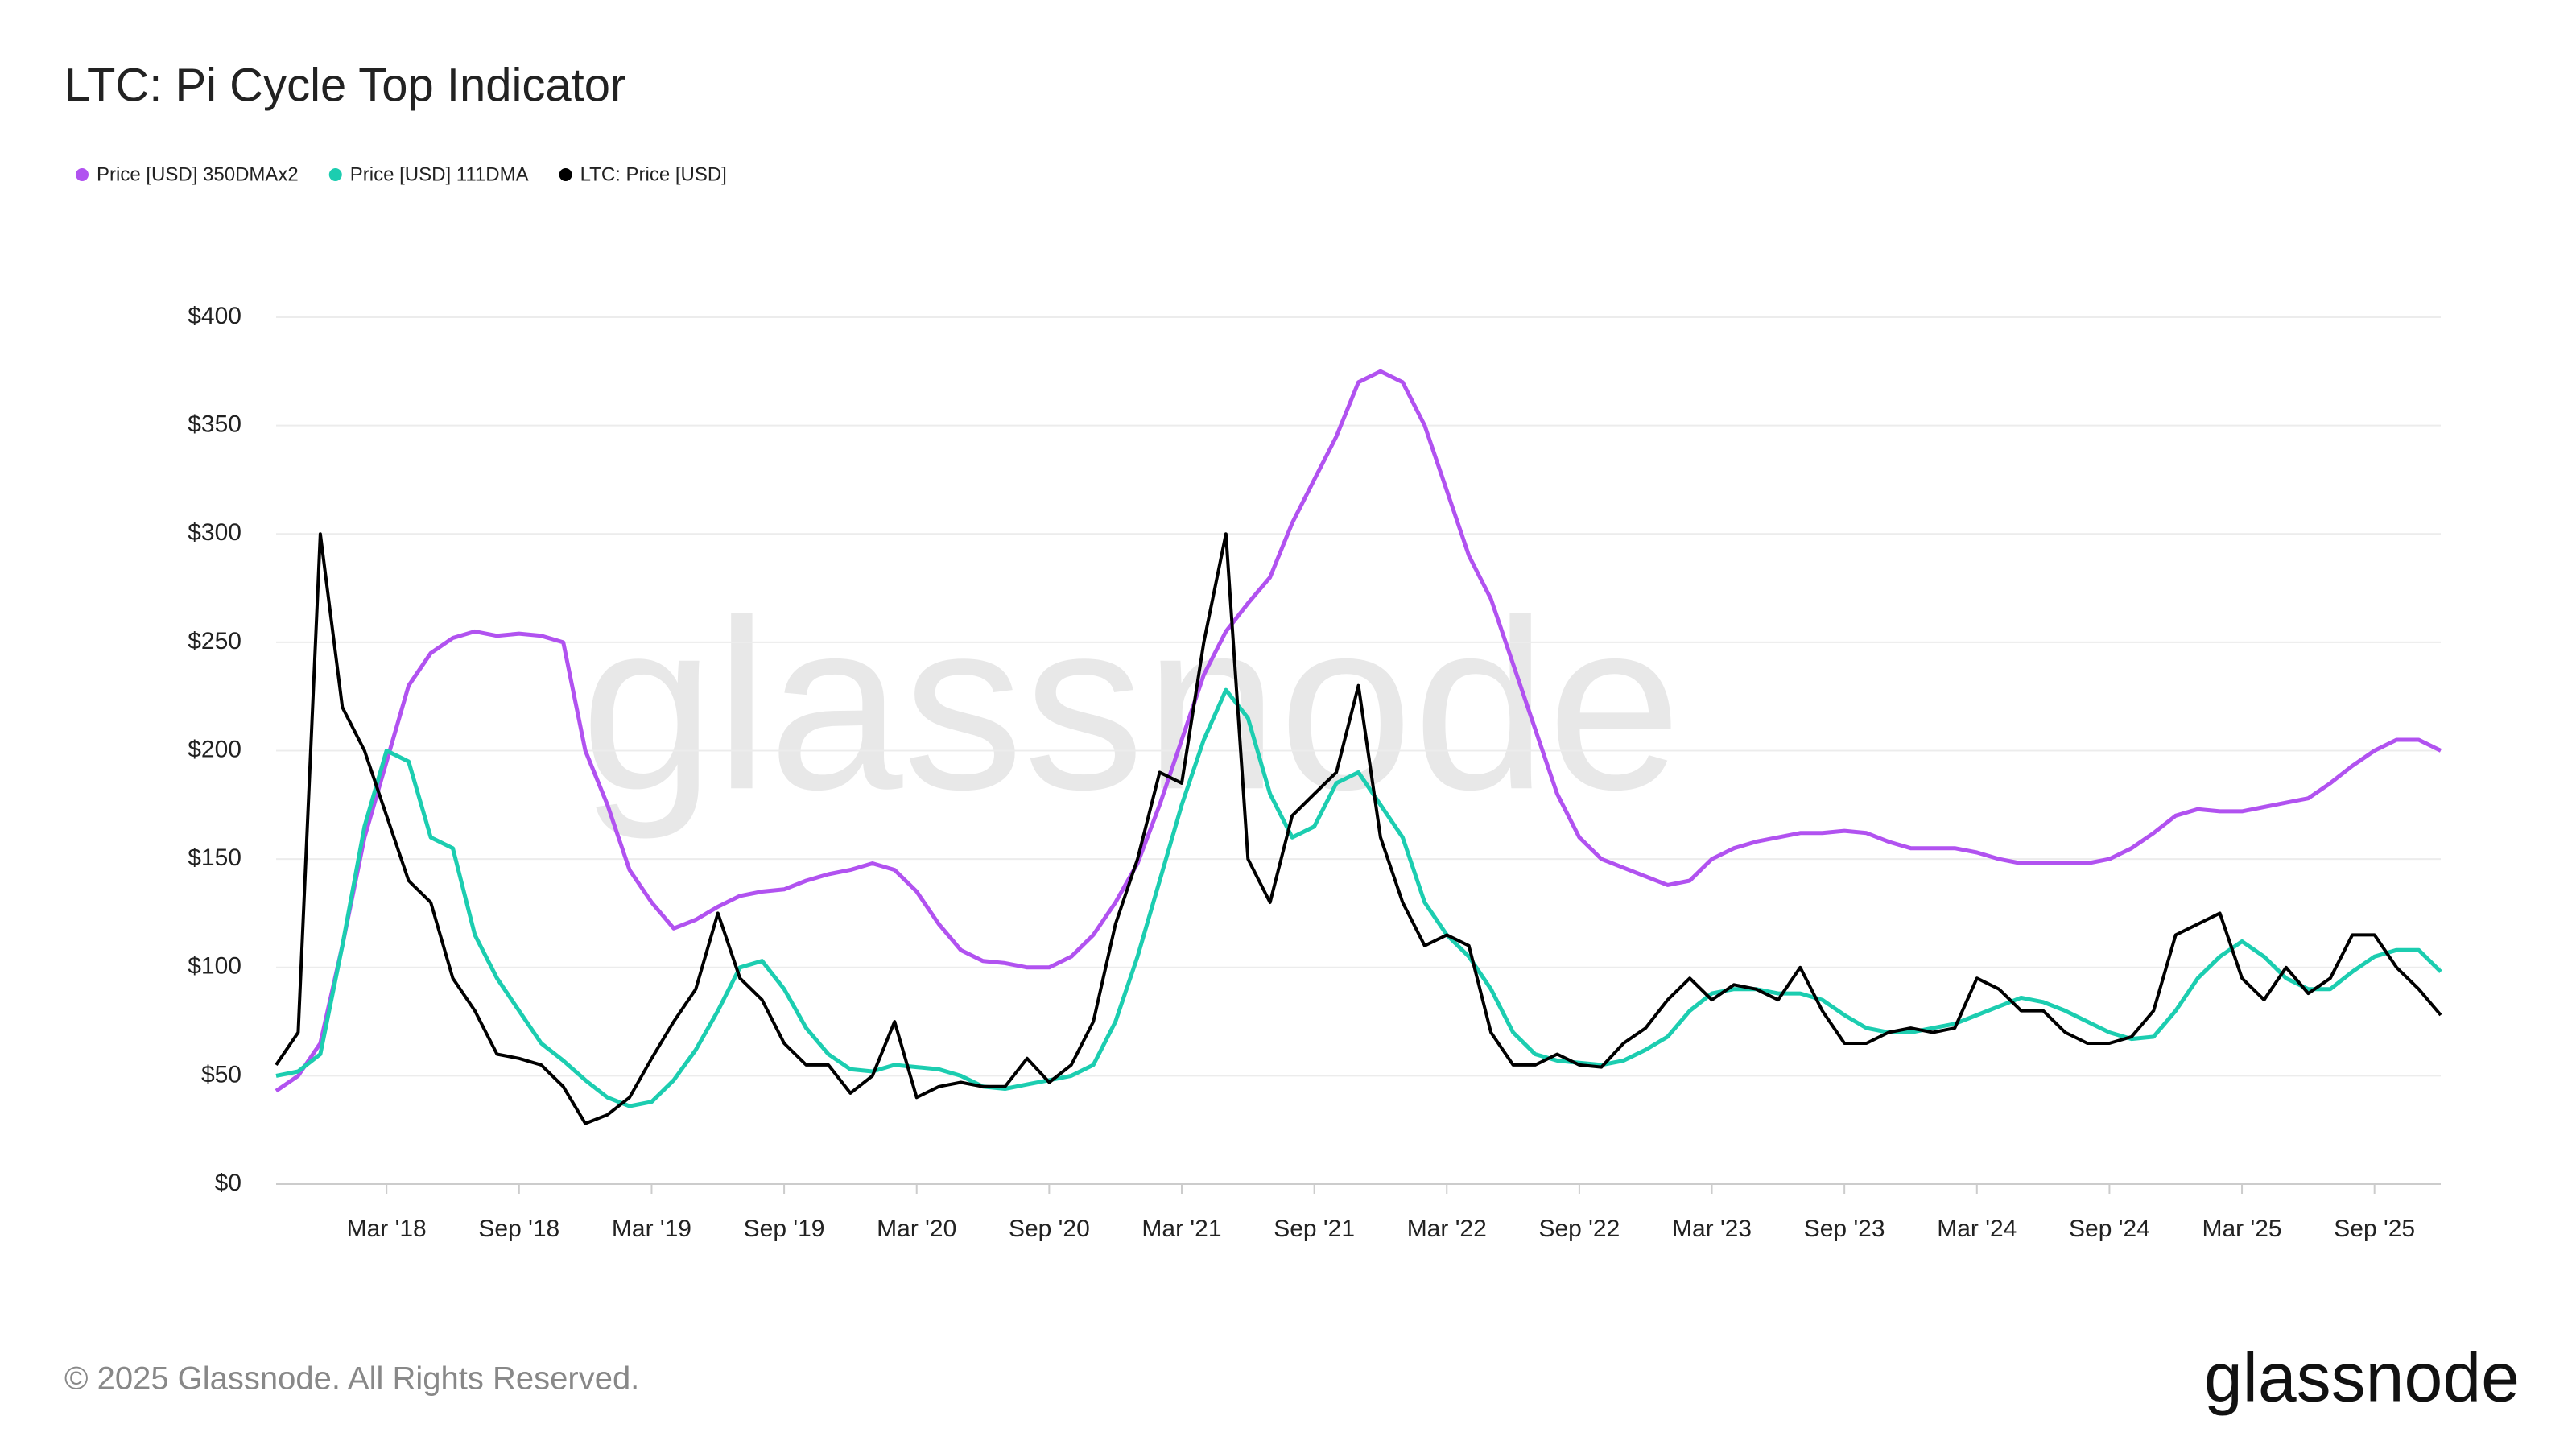  Describe the element at coordinates (439, 174) in the screenshot. I see `legend-label: Price [USD] 111DMA` at that location.